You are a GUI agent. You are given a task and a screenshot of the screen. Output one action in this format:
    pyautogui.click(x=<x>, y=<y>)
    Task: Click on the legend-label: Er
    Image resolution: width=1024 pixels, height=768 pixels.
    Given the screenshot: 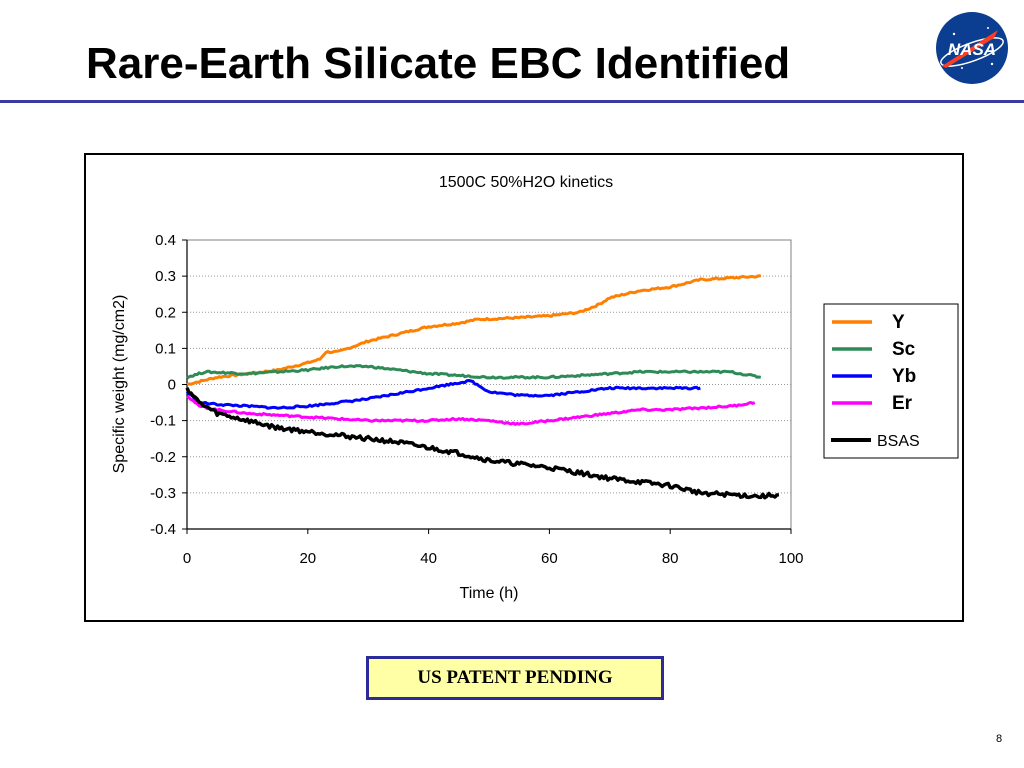 What is the action you would take?
    pyautogui.click(x=902, y=403)
    